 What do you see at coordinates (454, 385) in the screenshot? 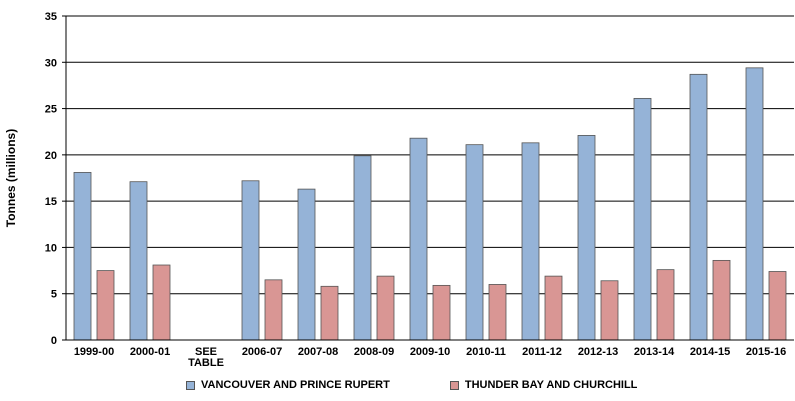
I see `legend-swatch-thunder-bay` at bounding box center [454, 385].